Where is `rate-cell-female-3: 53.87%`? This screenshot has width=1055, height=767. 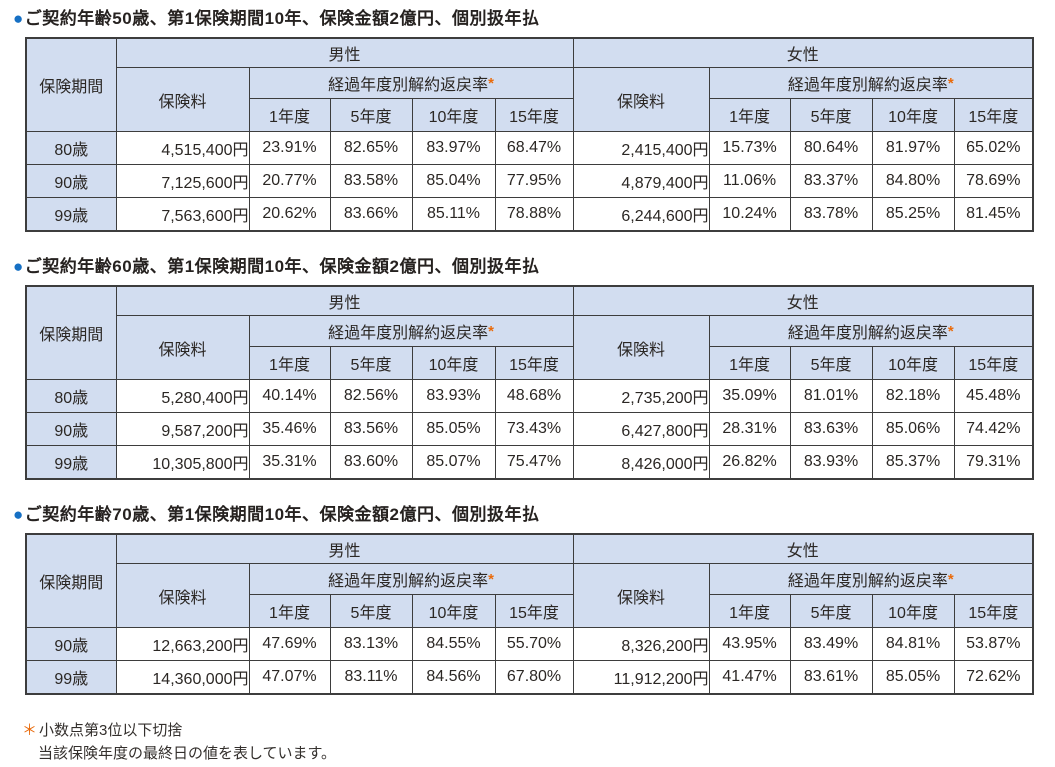 rate-cell-female-3: 53.87% is located at coordinates (993, 644).